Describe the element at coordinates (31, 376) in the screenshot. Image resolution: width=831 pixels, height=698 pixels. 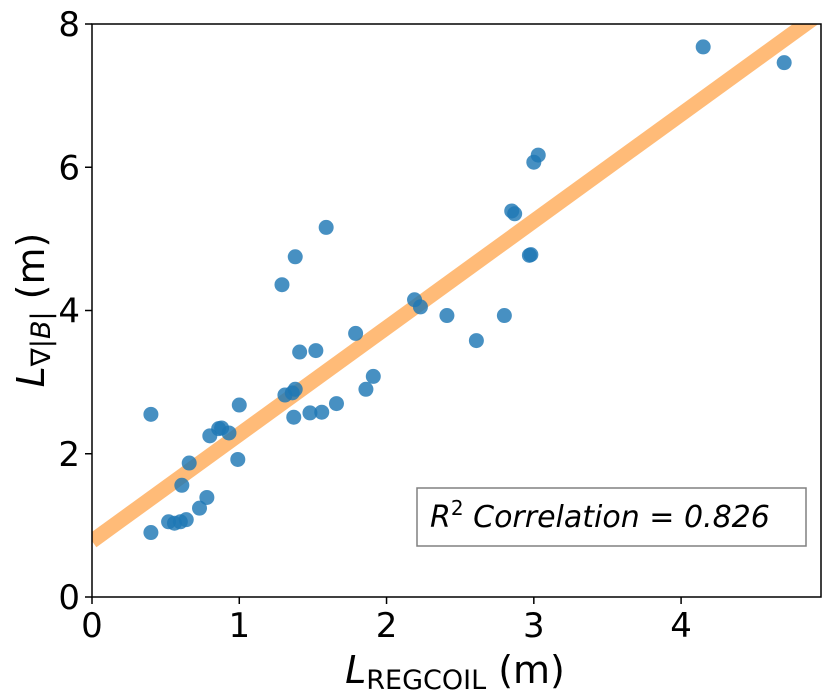
I see `y-axis-title-main: L` at that location.